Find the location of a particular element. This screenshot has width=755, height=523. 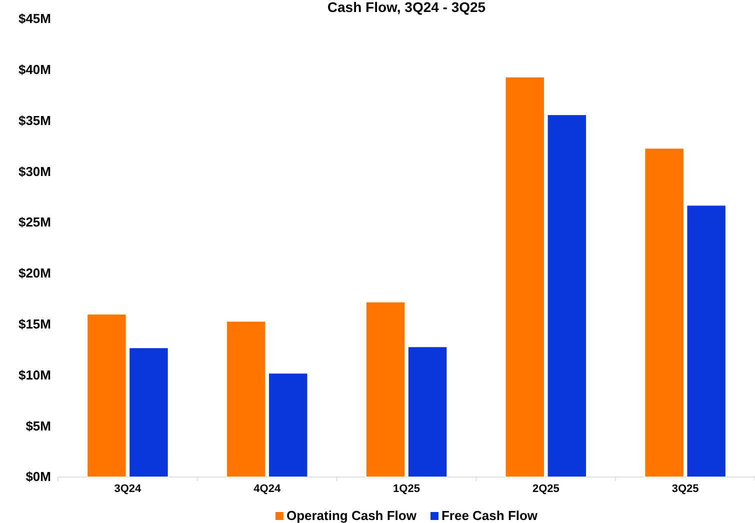

y-tick-label: $45M is located at coordinates (34, 18).